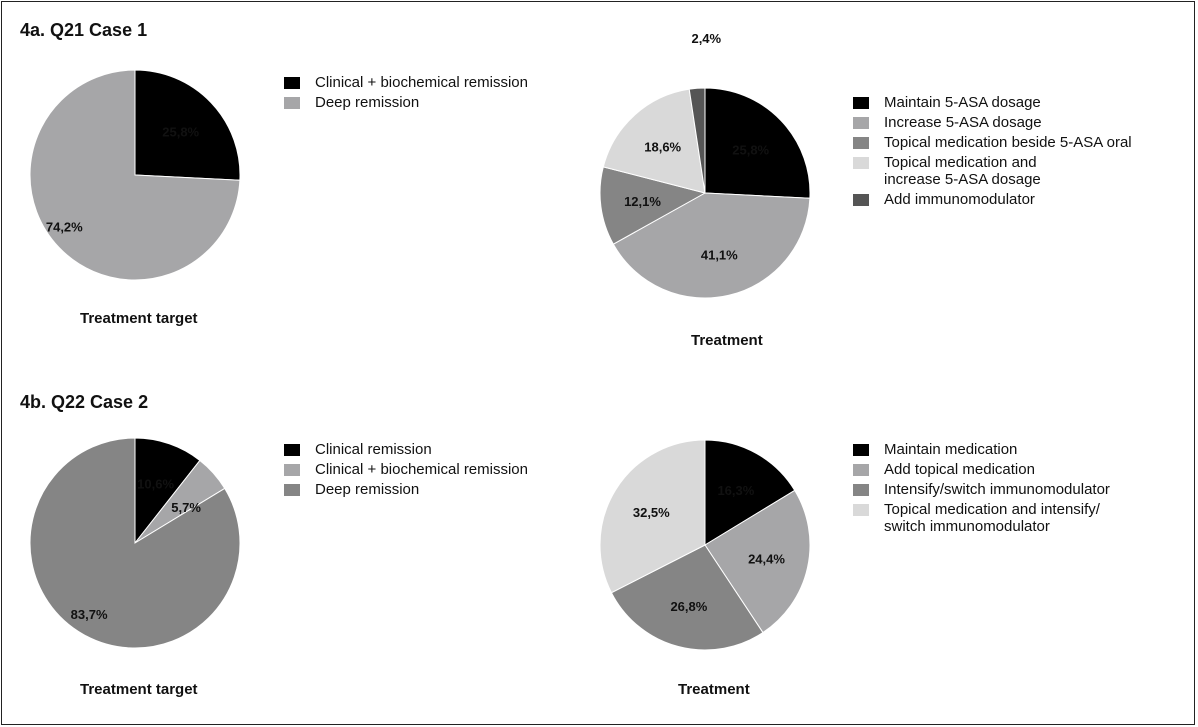 The height and width of the screenshot is (727, 1198). I want to click on pie-chart-4b-treatment: 16,3% 24,4% 26,8% 32,5%, so click(705, 545).